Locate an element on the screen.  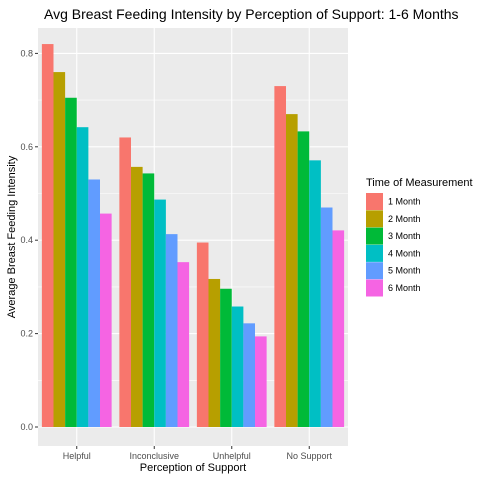
legend-label: 5 Month is located at coordinates (404, 271).